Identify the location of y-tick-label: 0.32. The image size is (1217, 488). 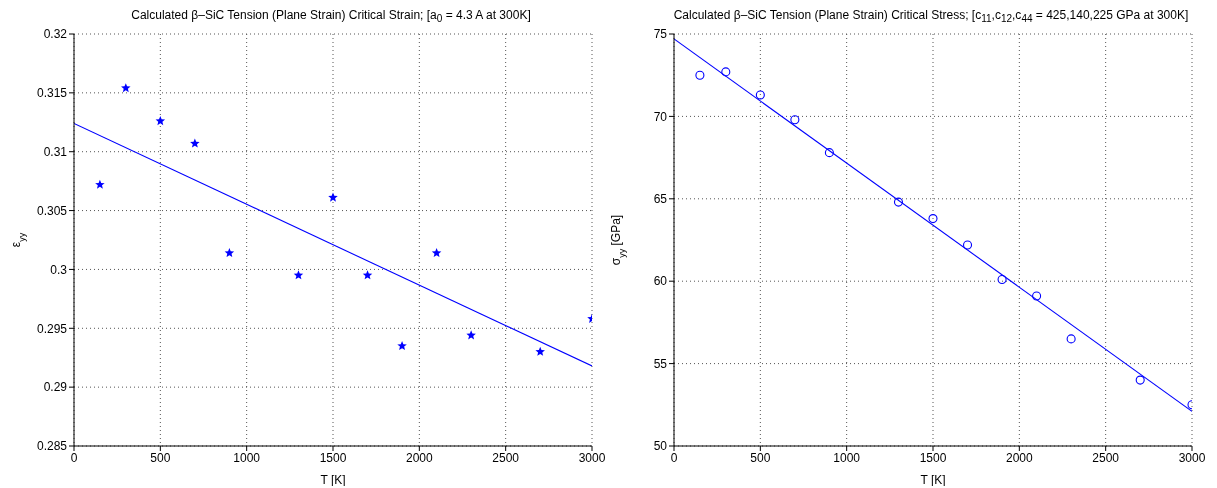
(55, 34).